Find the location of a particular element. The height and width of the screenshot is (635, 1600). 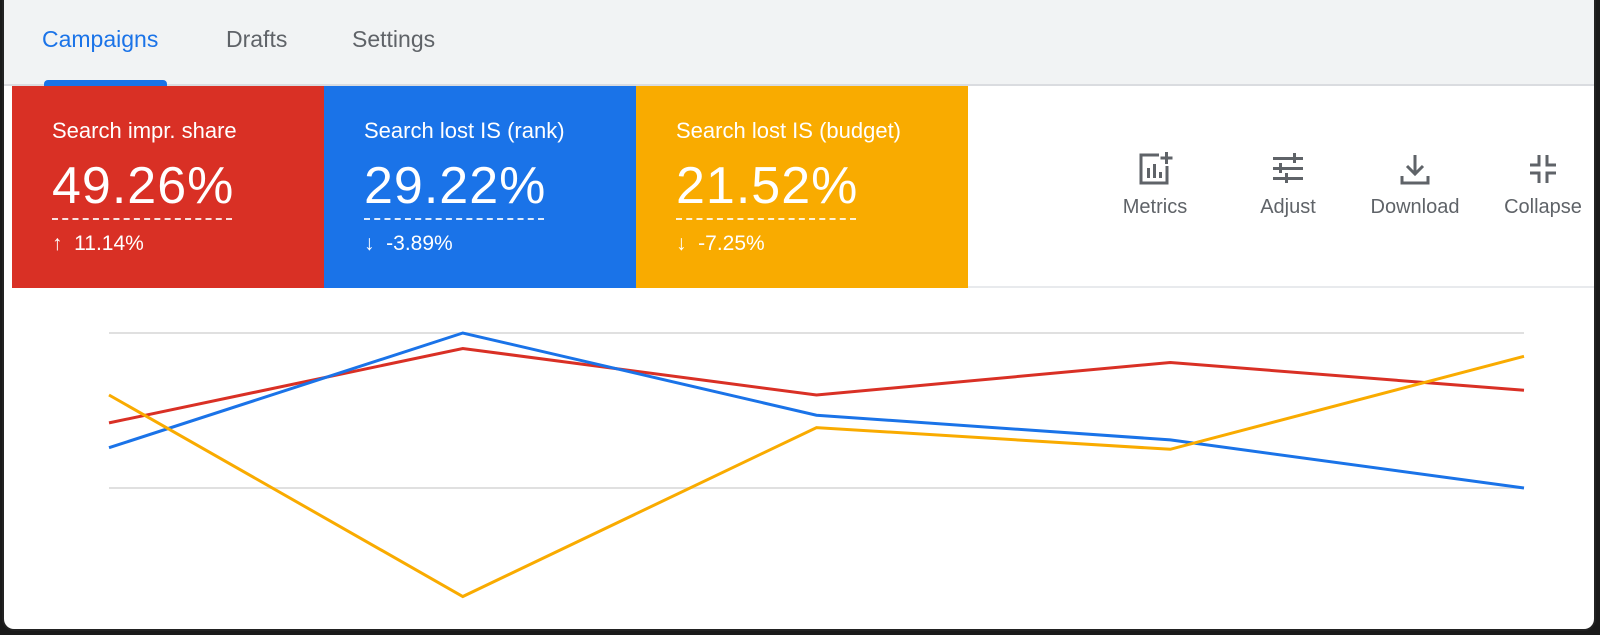

series-line is located at coordinates (816, 385).